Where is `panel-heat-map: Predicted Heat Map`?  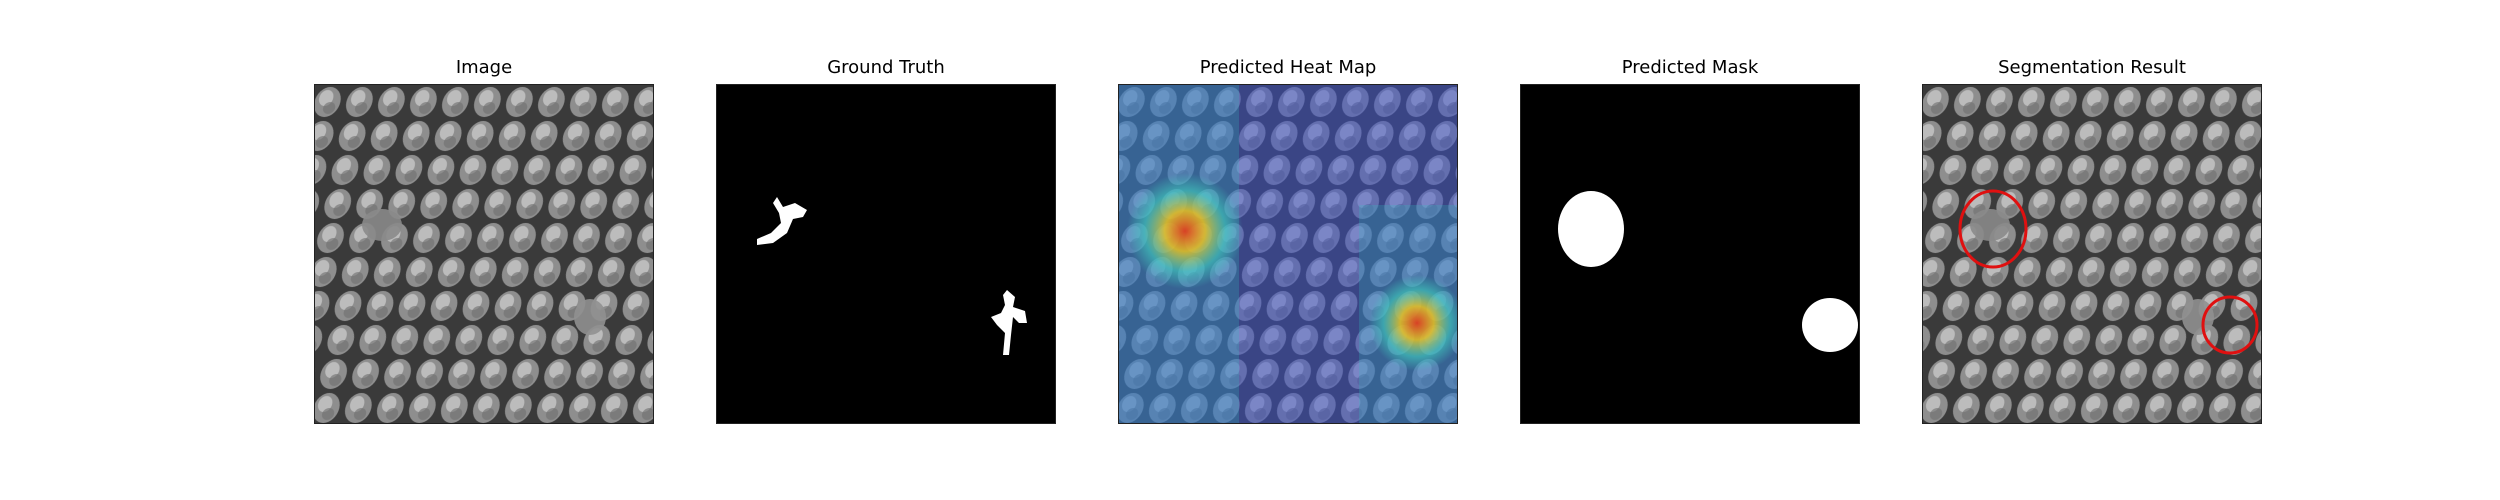
panel-heat-map: Predicted Heat Map is located at coordinates (1288, 250).